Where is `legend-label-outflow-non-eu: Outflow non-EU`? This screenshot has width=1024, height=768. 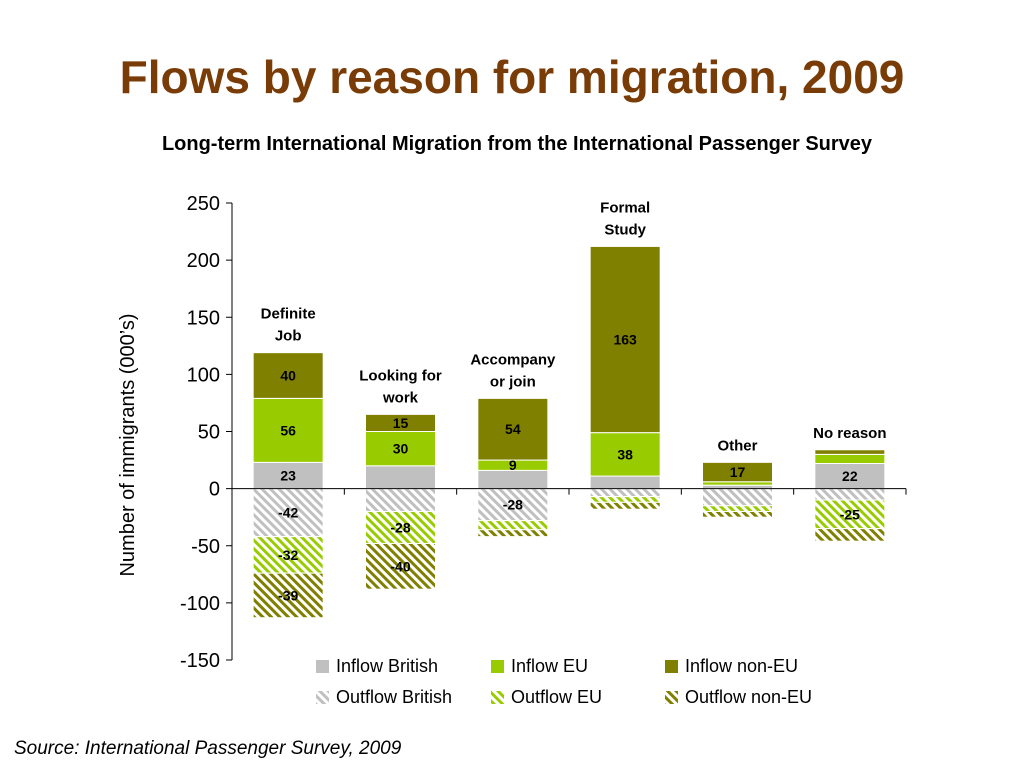
legend-label-outflow-non-eu: Outflow non-EU is located at coordinates (748, 697).